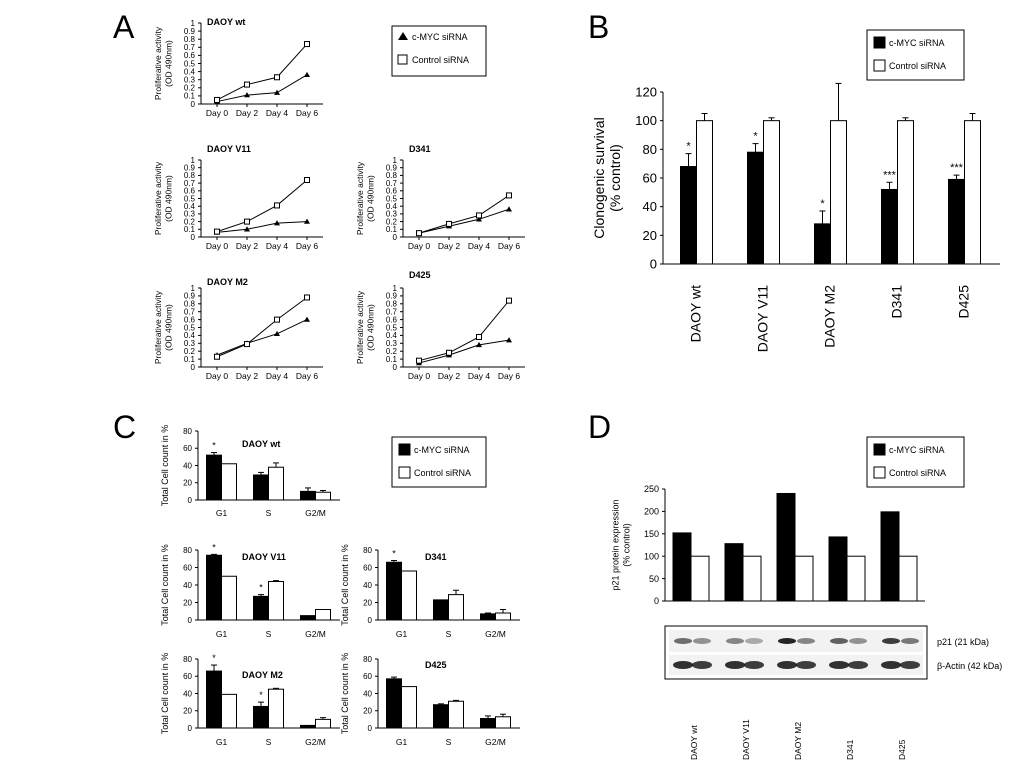 This screenshot has width=1024, height=768. I want to click on significance-marker: *, so click(214, 446).